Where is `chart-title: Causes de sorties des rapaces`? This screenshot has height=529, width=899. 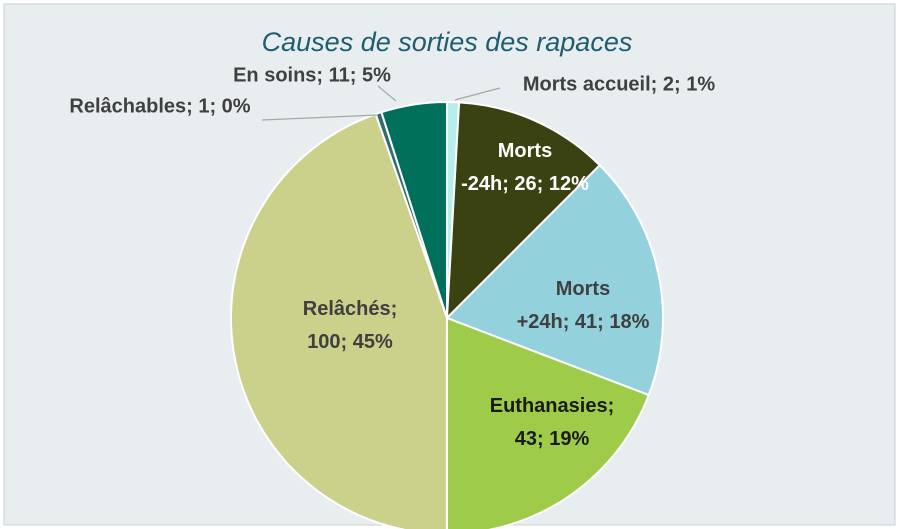 chart-title: Causes de sorties des rapaces is located at coordinates (447, 42).